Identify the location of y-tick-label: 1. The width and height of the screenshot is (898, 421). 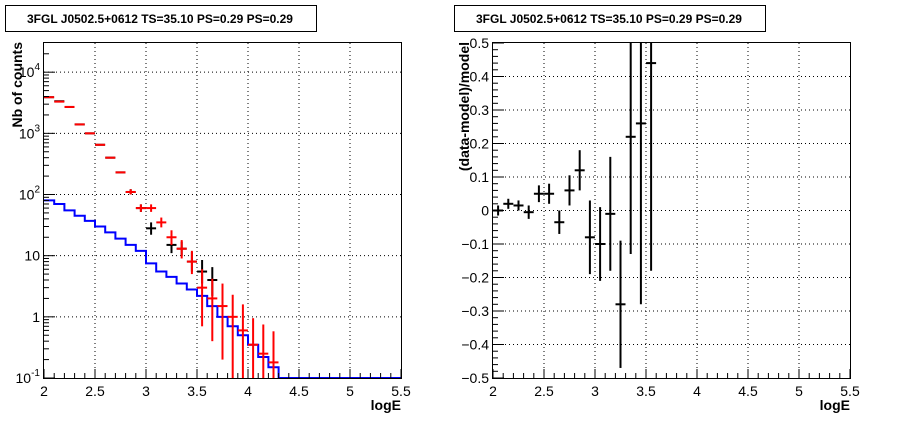
(36, 317).